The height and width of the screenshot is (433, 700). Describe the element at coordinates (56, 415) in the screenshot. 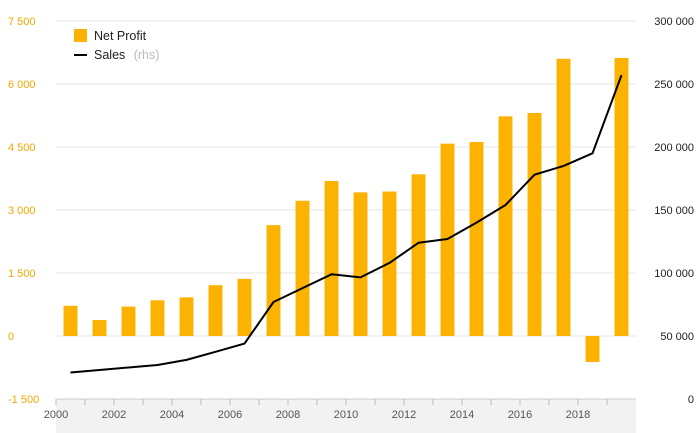

I see `x-axis-tick-label: 2000` at that location.